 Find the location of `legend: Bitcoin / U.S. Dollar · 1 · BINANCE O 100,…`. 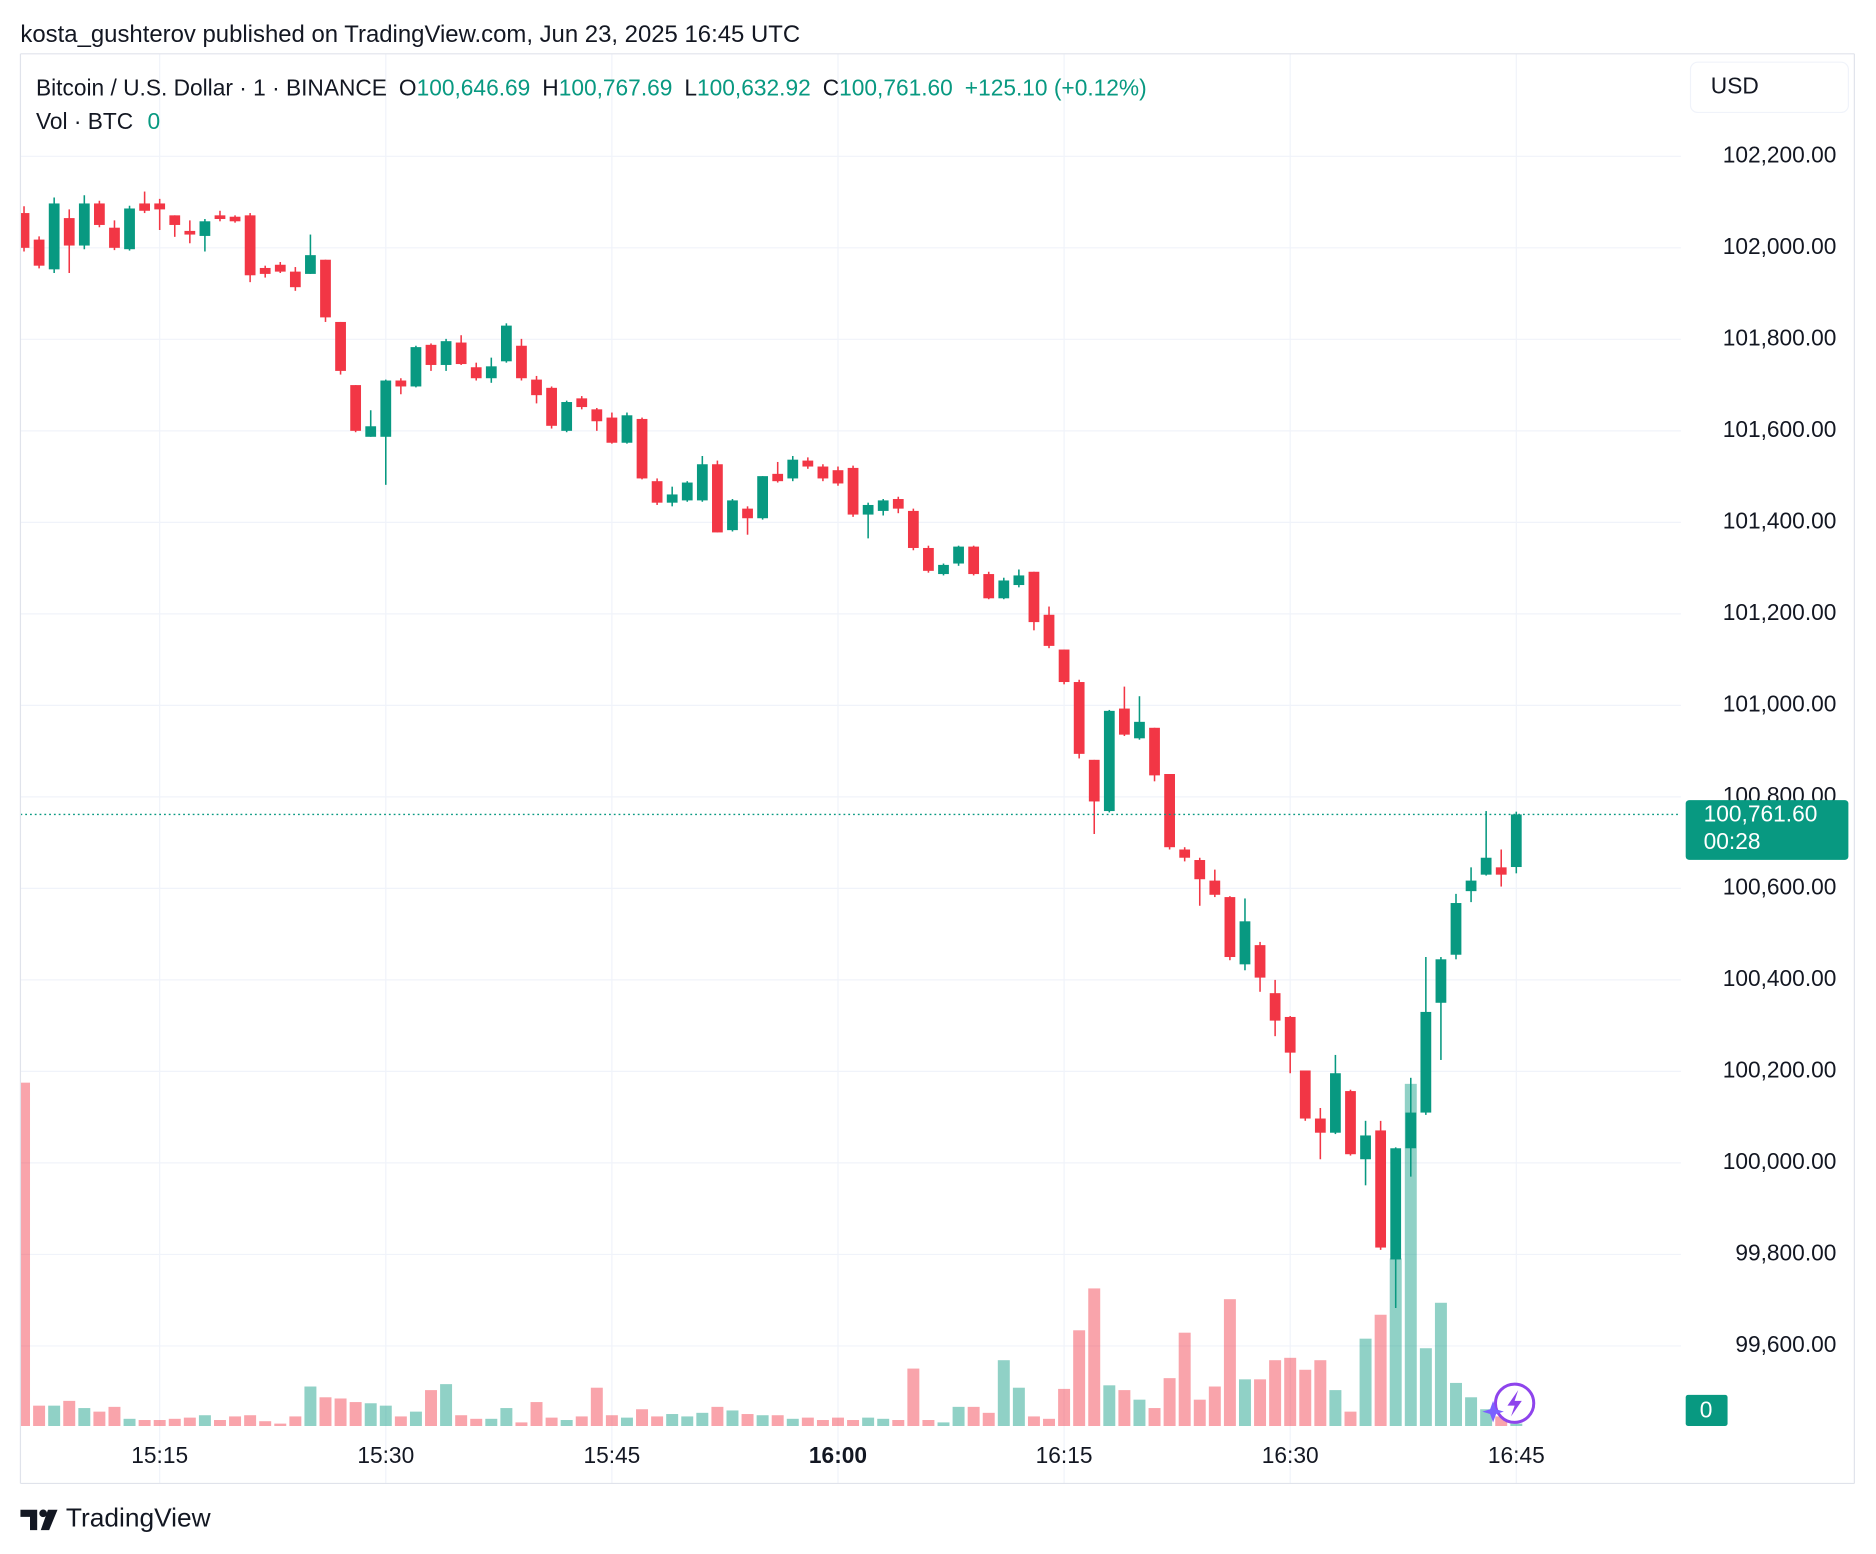

legend: Bitcoin / U.S. Dollar · 1 · BINANCE O 100,… is located at coordinates (591, 88).